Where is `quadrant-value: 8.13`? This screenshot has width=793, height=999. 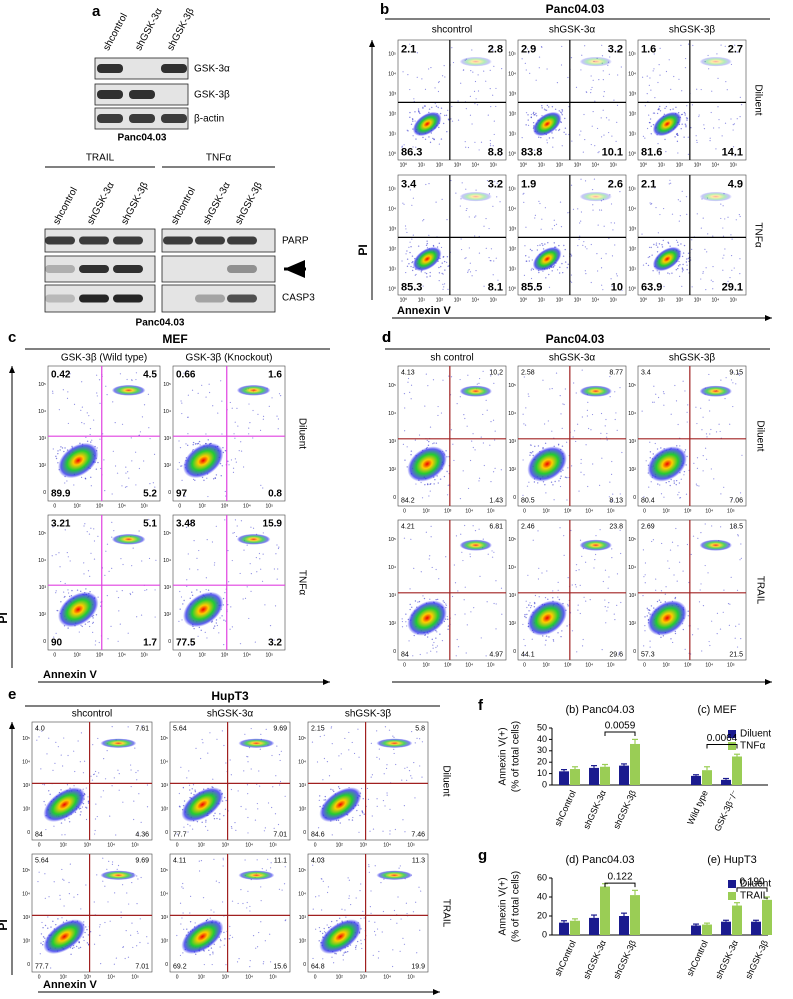
quadrant-value: 8.13 is located at coordinates (616, 501).